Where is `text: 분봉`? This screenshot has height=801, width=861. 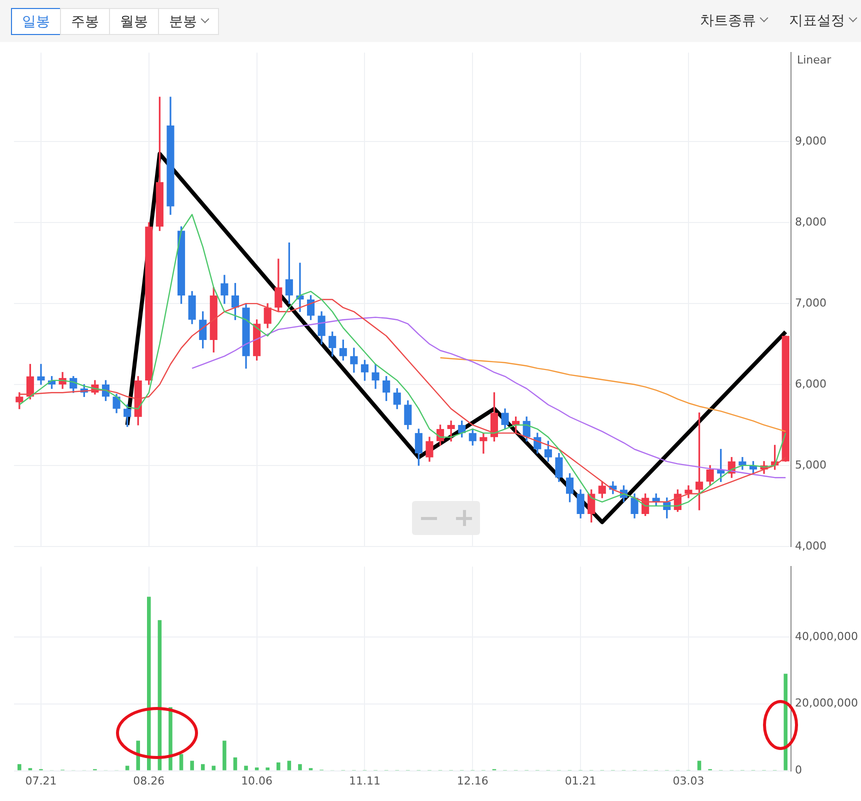
text: 분봉 is located at coordinates (188, 21).